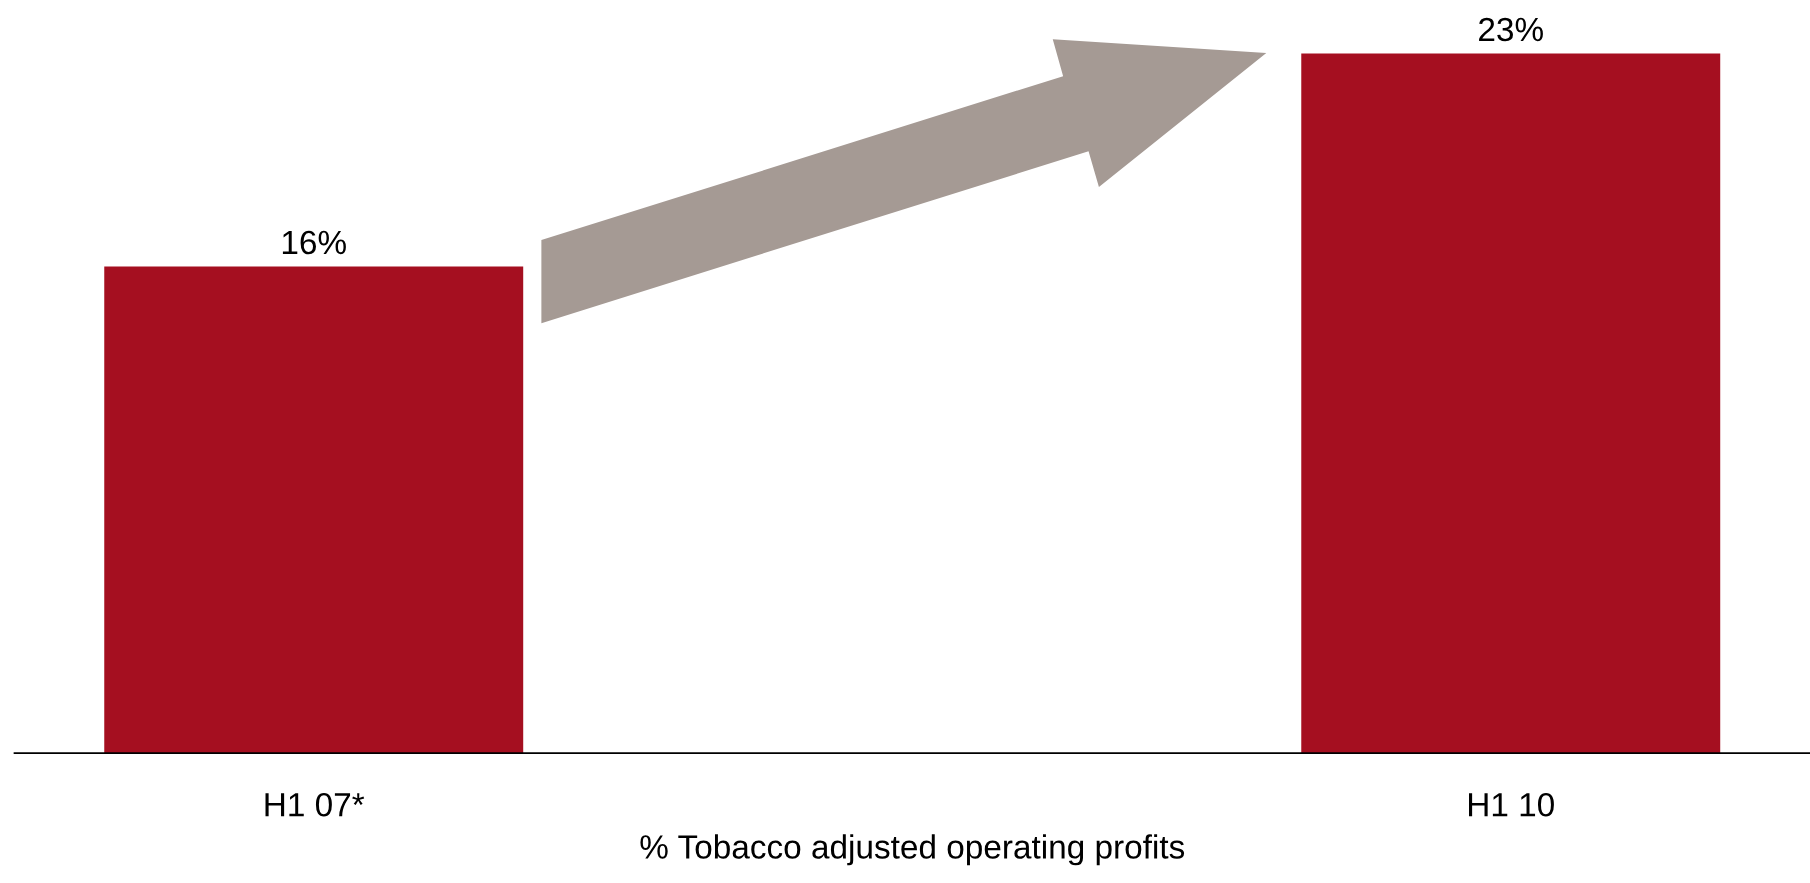  What do you see at coordinates (1511, 29) in the screenshot?
I see `data-label: 23%` at bounding box center [1511, 29].